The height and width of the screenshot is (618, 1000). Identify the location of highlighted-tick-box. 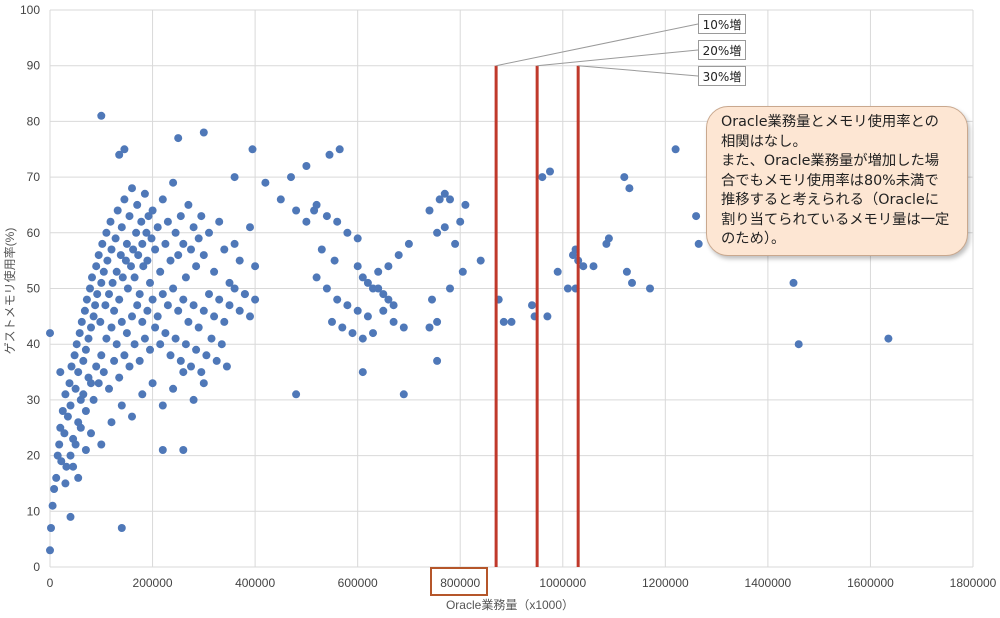
(459, 581).